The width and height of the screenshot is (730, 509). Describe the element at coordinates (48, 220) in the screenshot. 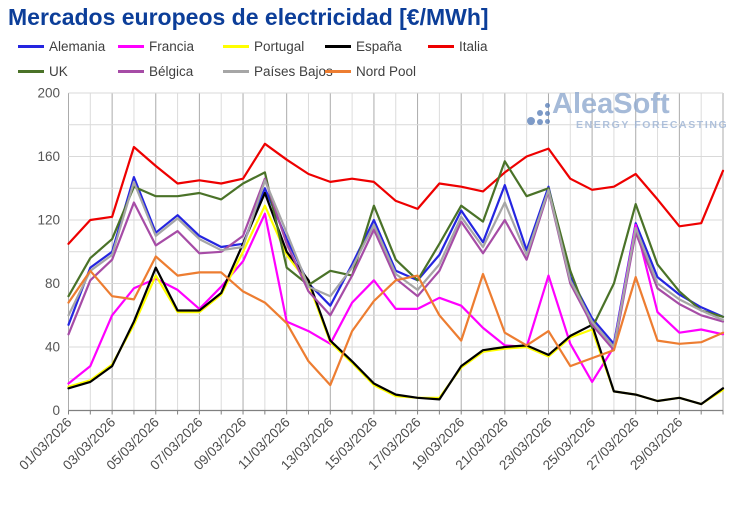

I see `svg-text: 120` at that location.